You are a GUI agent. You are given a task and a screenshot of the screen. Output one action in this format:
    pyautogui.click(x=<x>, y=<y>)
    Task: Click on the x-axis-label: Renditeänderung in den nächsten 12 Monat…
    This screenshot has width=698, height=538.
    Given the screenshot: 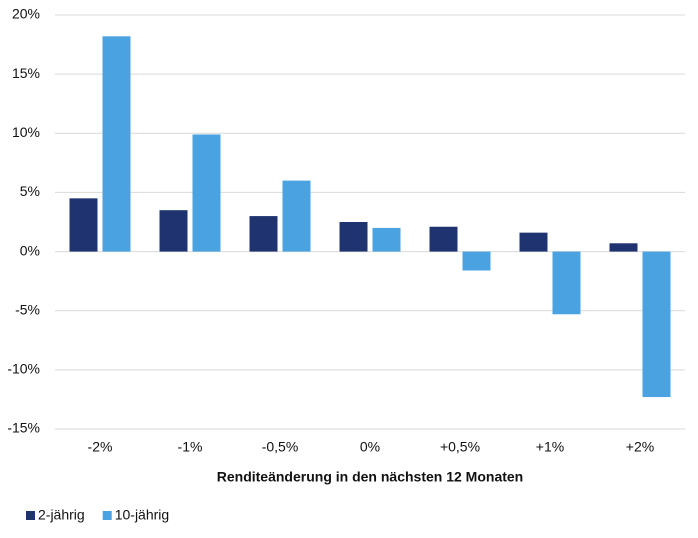 What is the action you would take?
    pyautogui.click(x=370, y=477)
    